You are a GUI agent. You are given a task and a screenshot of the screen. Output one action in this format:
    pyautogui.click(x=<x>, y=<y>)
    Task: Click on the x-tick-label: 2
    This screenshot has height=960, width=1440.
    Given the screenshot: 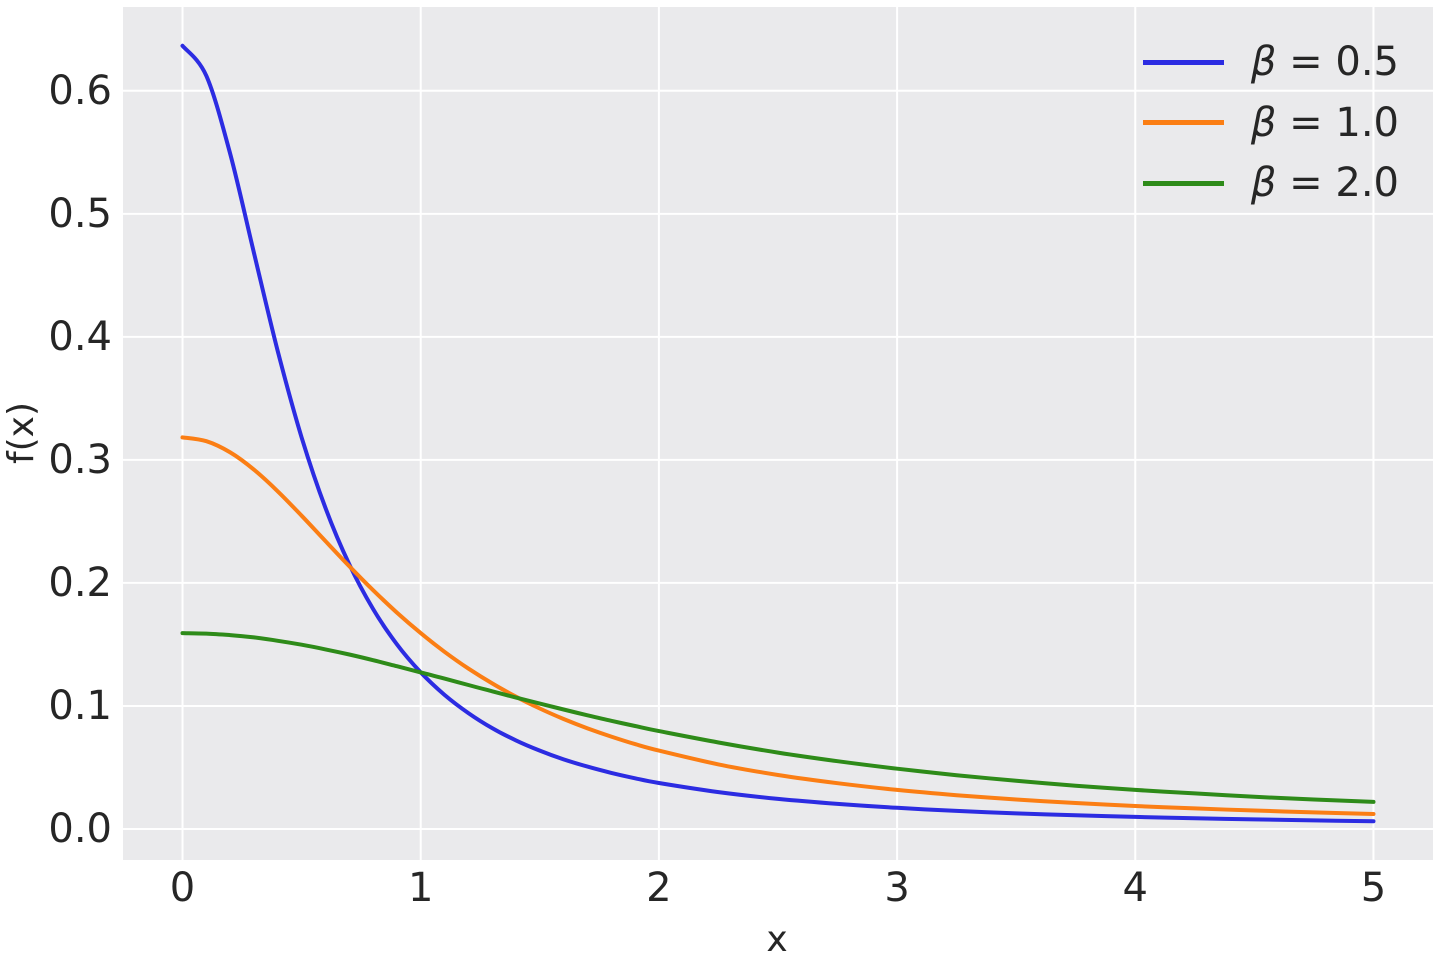 What is the action you would take?
    pyautogui.click(x=659, y=888)
    